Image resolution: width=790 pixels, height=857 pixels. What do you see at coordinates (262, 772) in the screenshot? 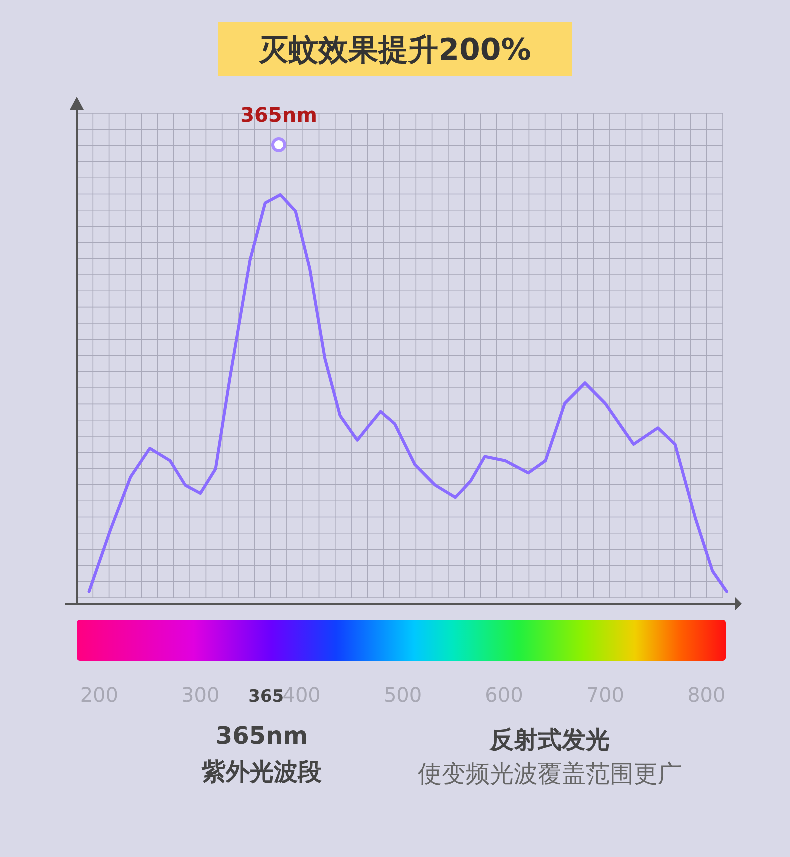
I see `text: 紫外光波段` at bounding box center [262, 772].